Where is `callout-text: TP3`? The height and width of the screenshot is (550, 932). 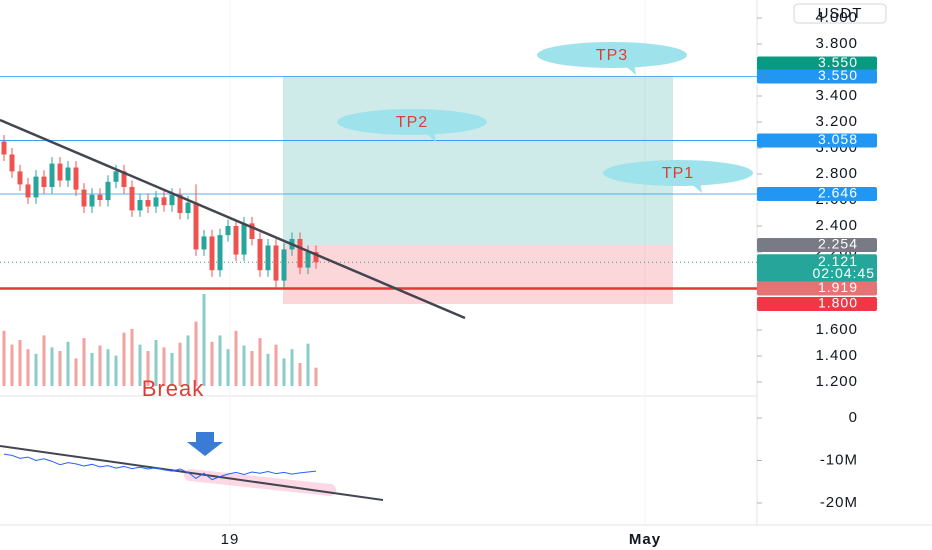 callout-text: TP3 is located at coordinates (612, 55).